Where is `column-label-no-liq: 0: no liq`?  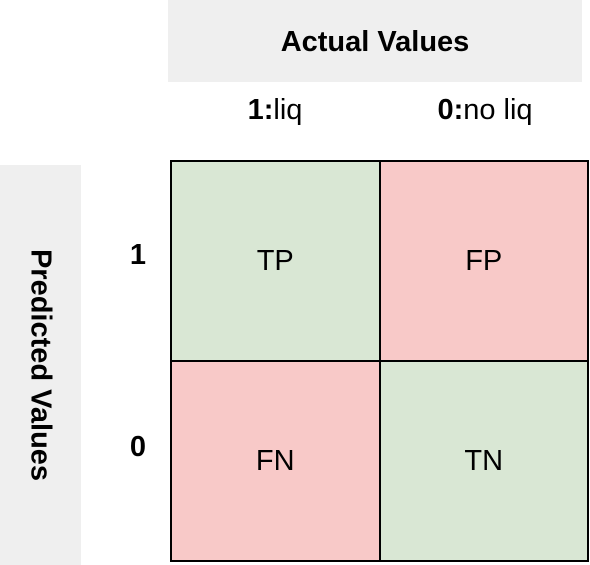 column-label-no-liq: 0: no liq is located at coordinates (485, 110).